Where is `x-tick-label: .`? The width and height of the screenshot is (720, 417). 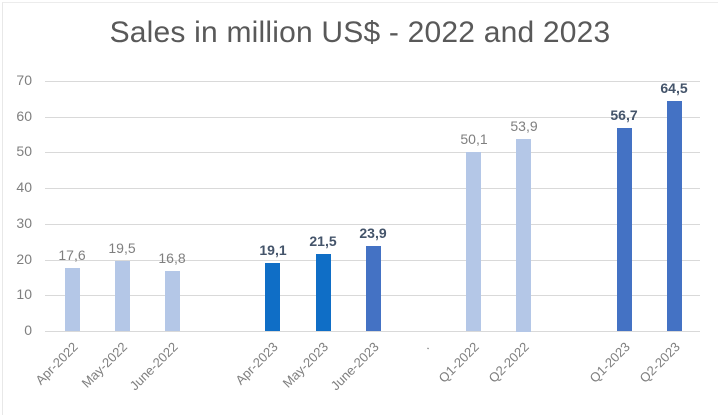 x-tick-label: . is located at coordinates (425, 346).